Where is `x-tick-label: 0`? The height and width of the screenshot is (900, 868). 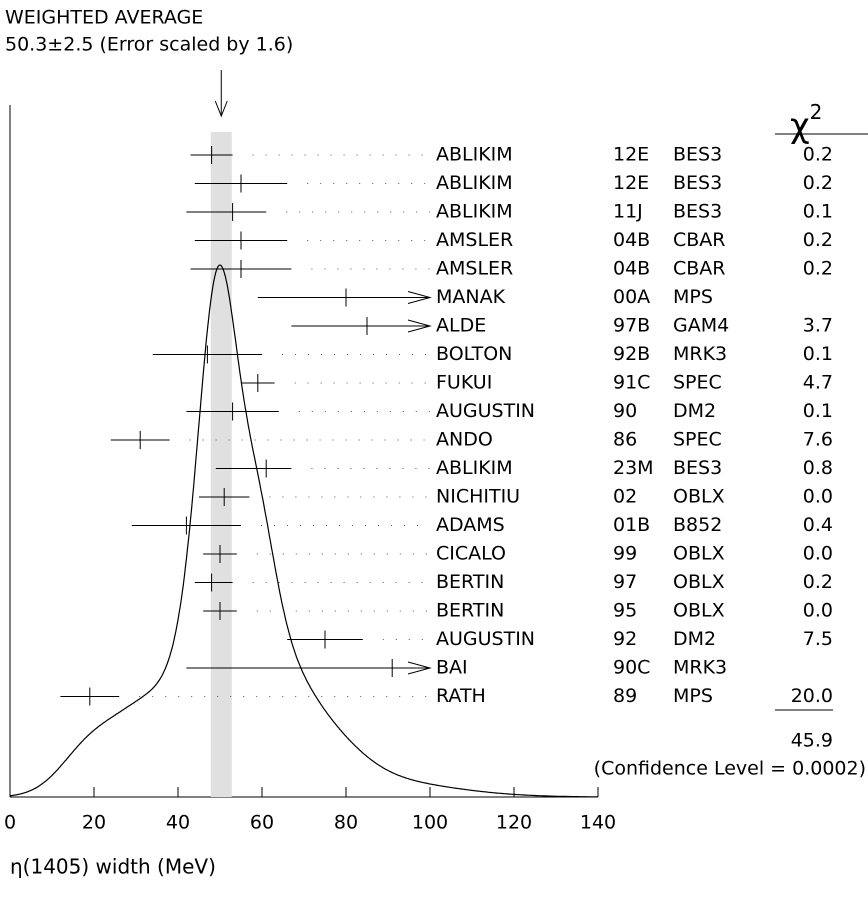 x-tick-label: 0 is located at coordinates (10, 823).